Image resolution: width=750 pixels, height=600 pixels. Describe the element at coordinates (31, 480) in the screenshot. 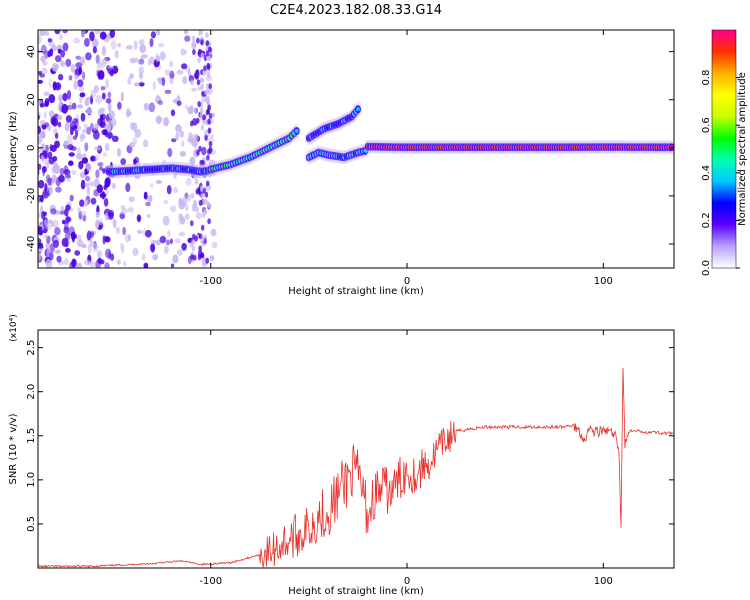

I see `y-tick-label: 1.0` at that location.